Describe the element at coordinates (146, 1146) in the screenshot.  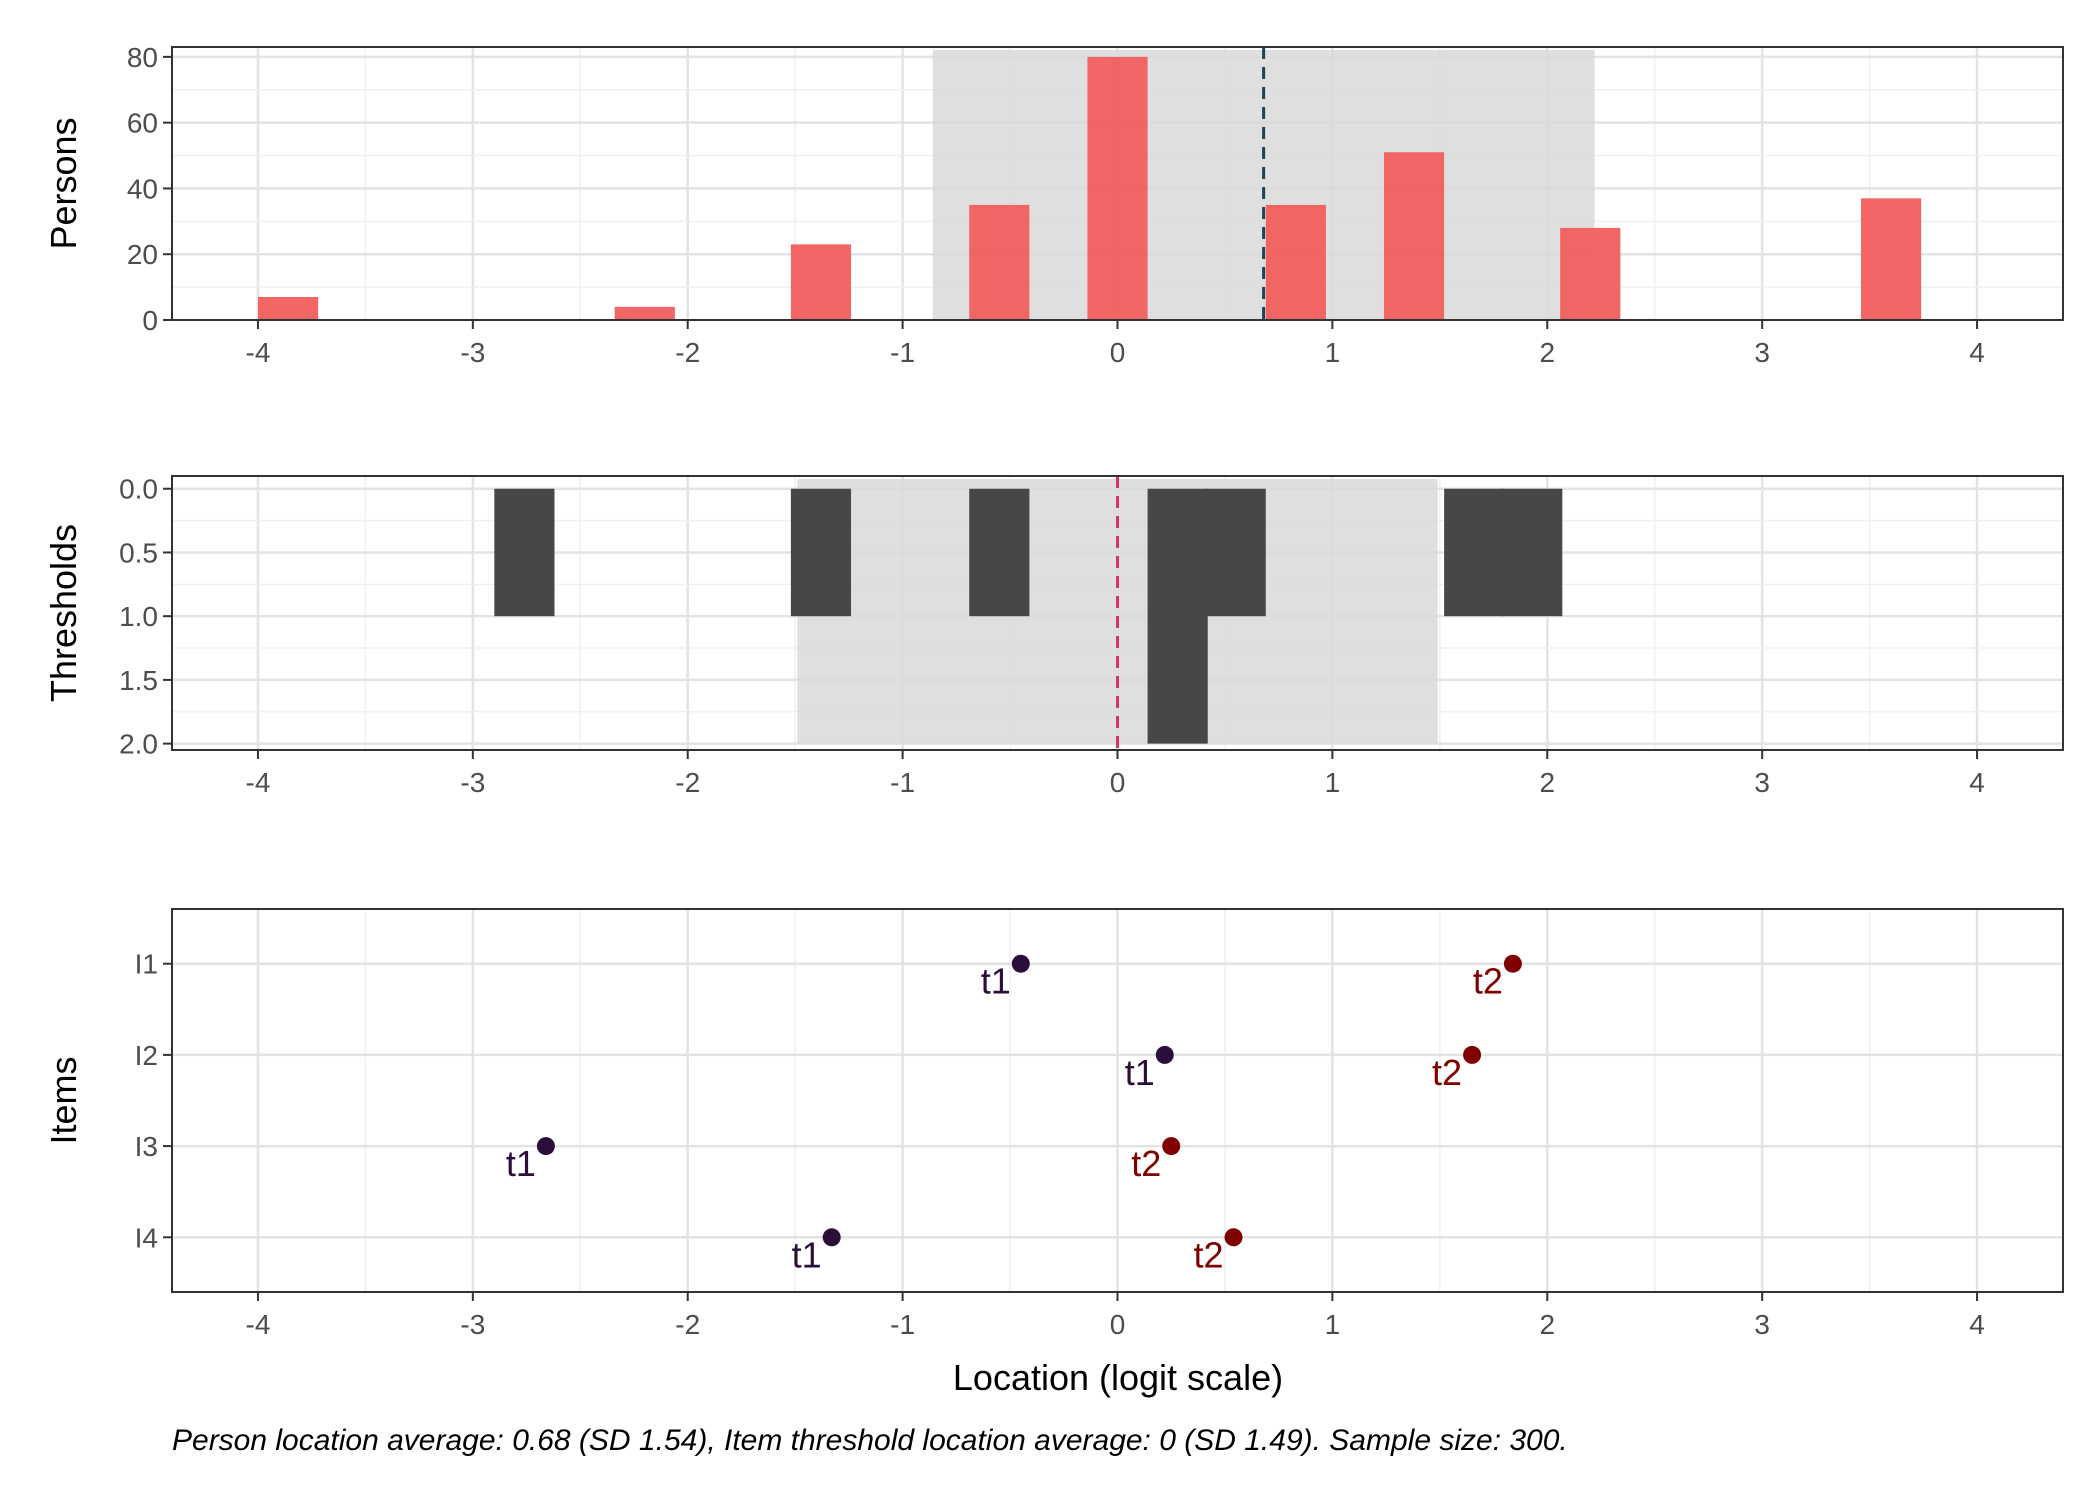
I see `y-category-label: I3` at that location.